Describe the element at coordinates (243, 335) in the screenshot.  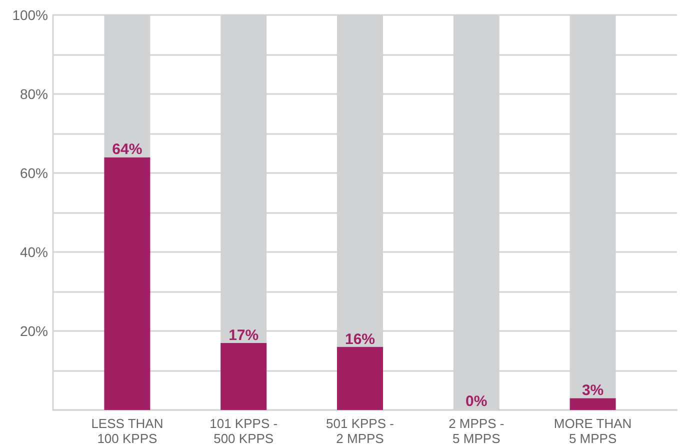
I see `data-label: 17%` at that location.